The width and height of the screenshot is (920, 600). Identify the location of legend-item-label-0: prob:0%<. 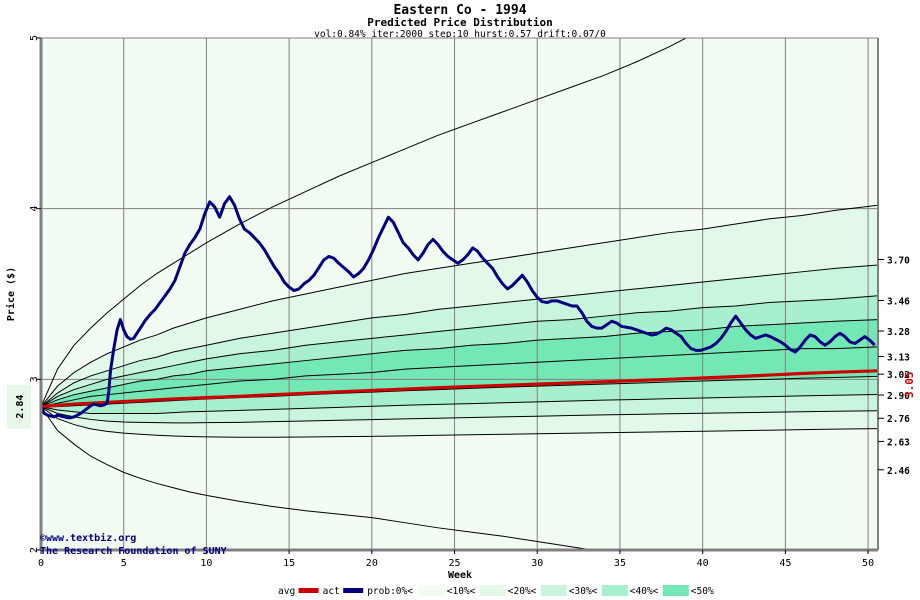
(390, 591).